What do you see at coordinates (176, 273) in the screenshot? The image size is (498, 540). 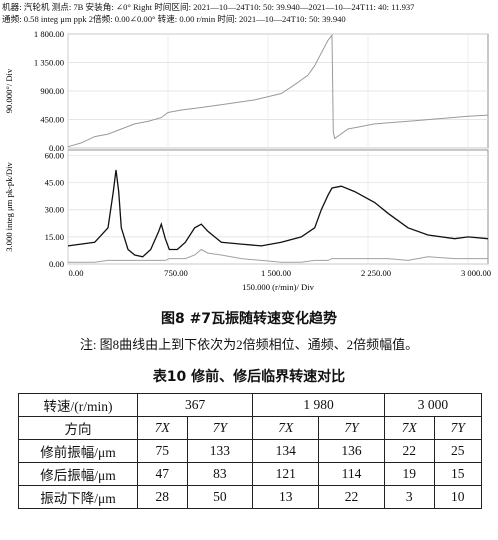 I see `x-tick-label: 750.00` at bounding box center [176, 273].